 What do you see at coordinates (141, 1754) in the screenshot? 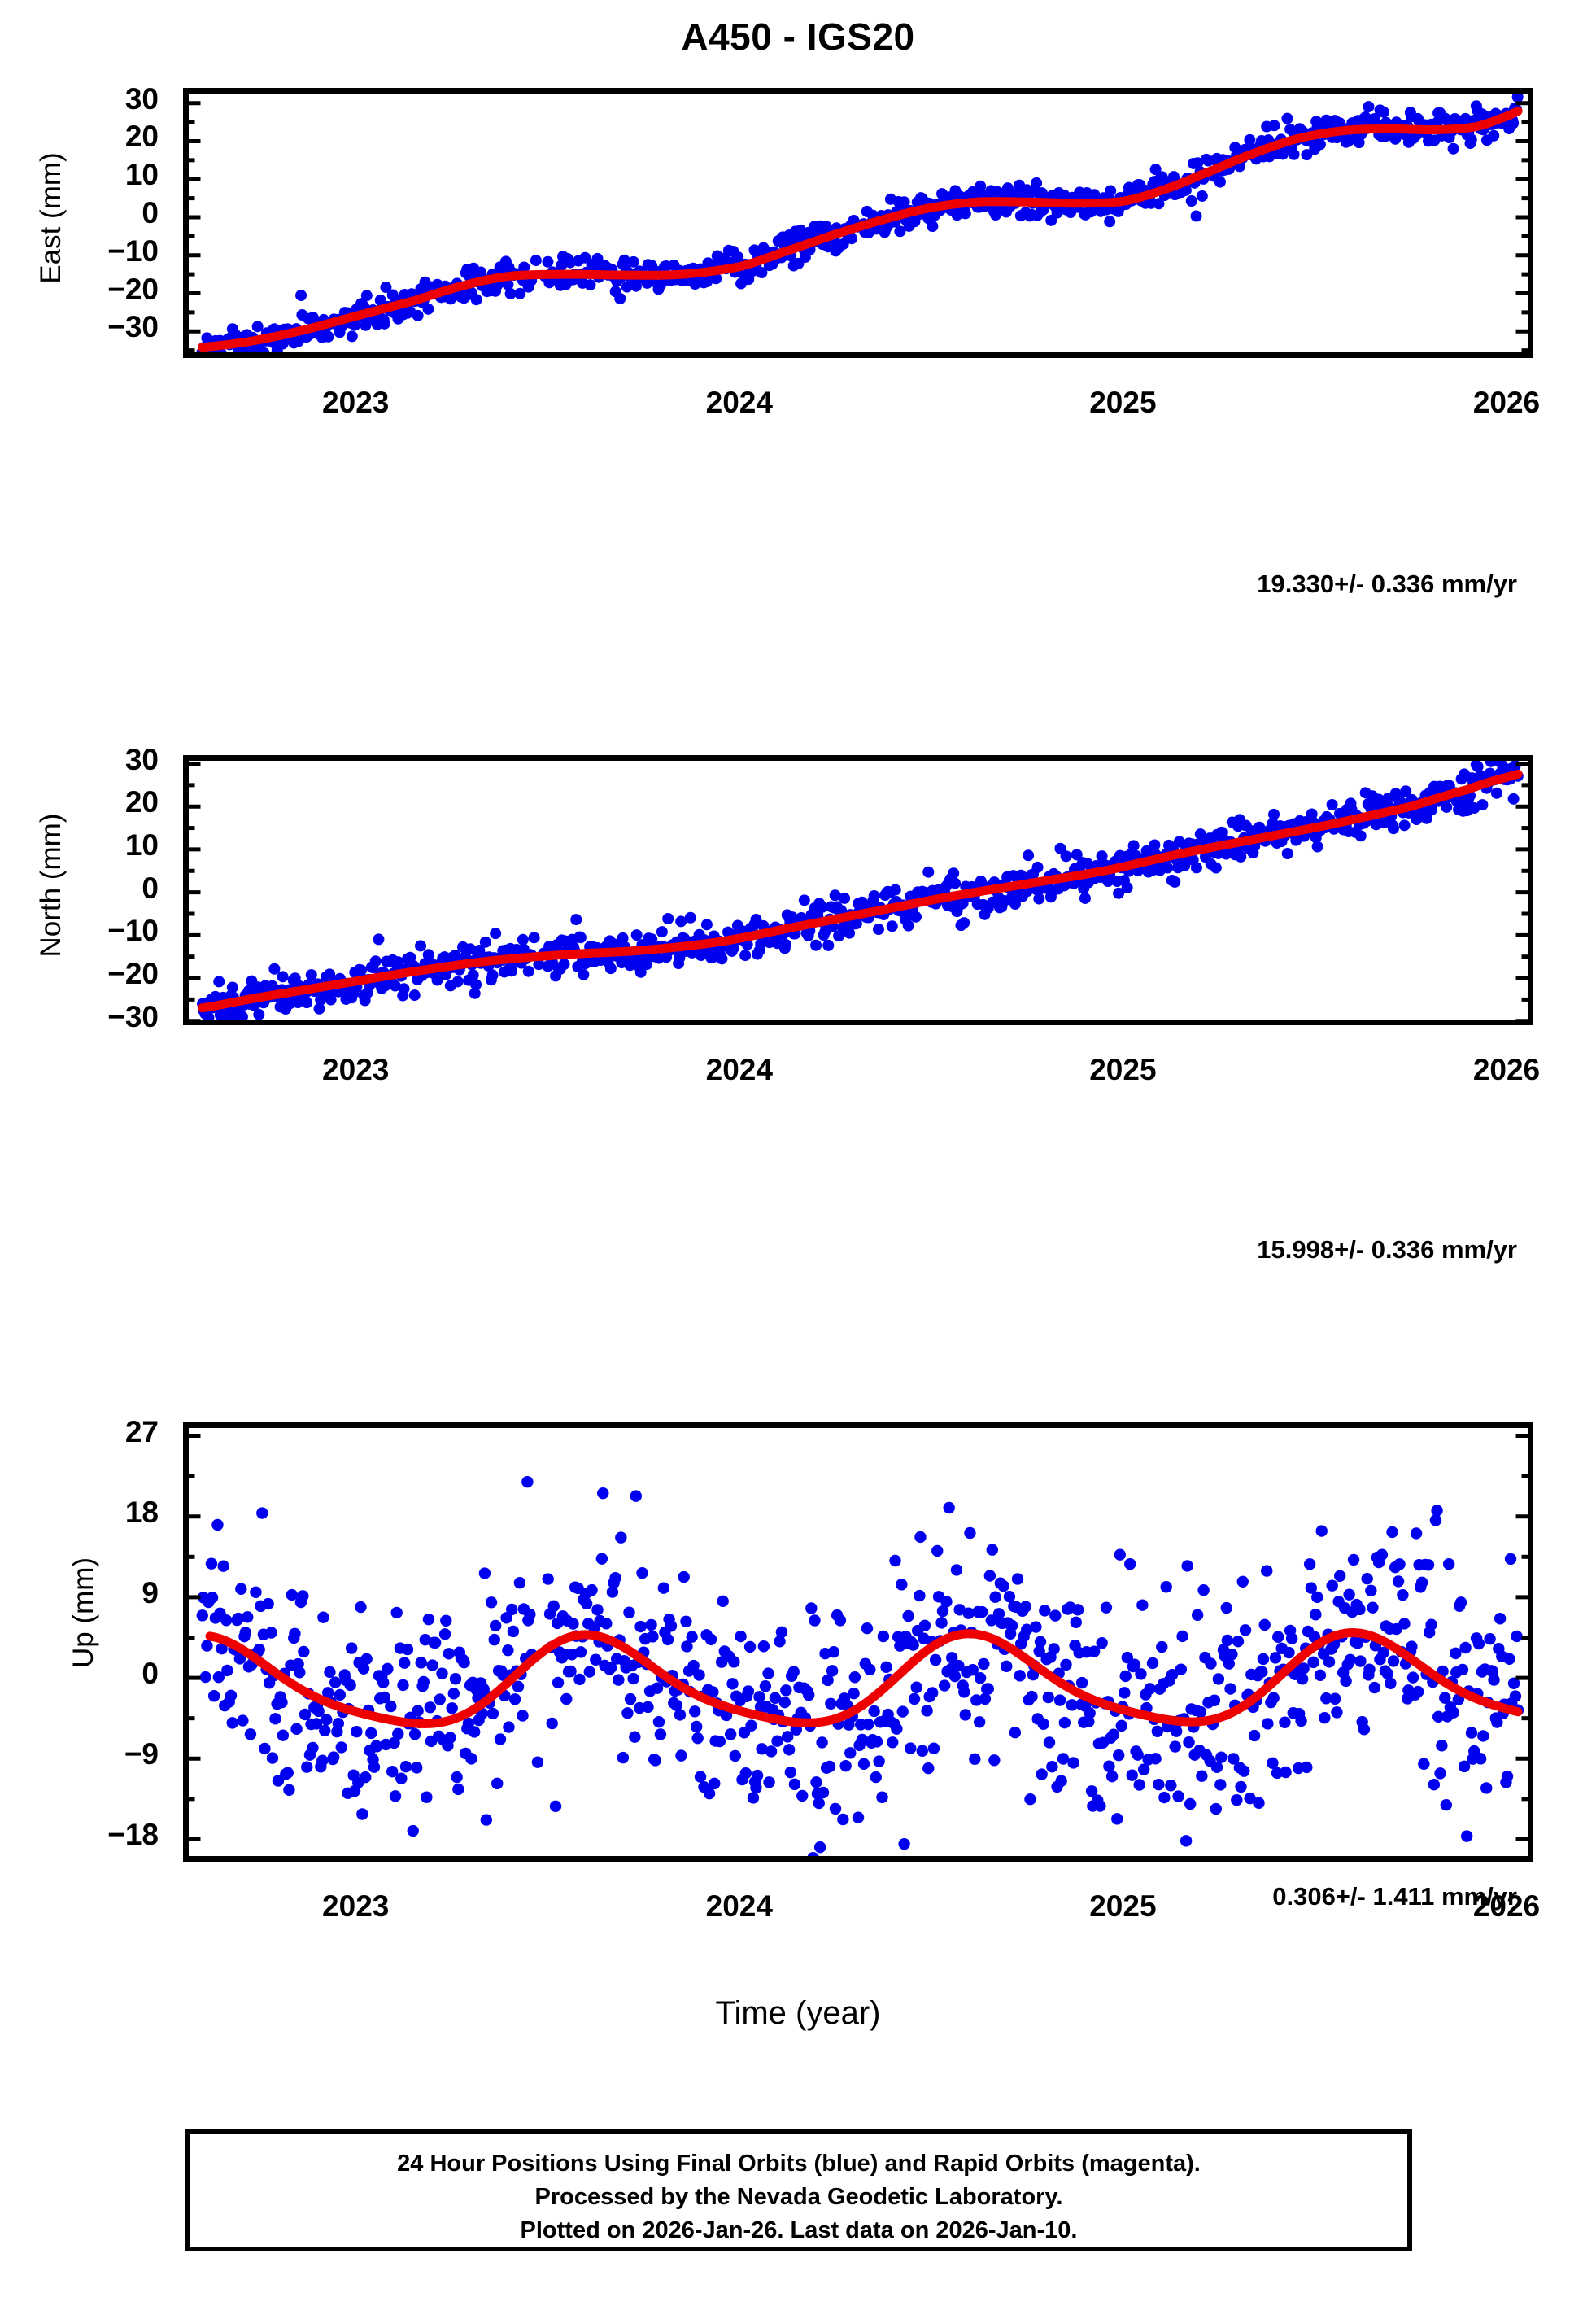
I see `ytick-label-up-neg9: −9` at bounding box center [141, 1754].